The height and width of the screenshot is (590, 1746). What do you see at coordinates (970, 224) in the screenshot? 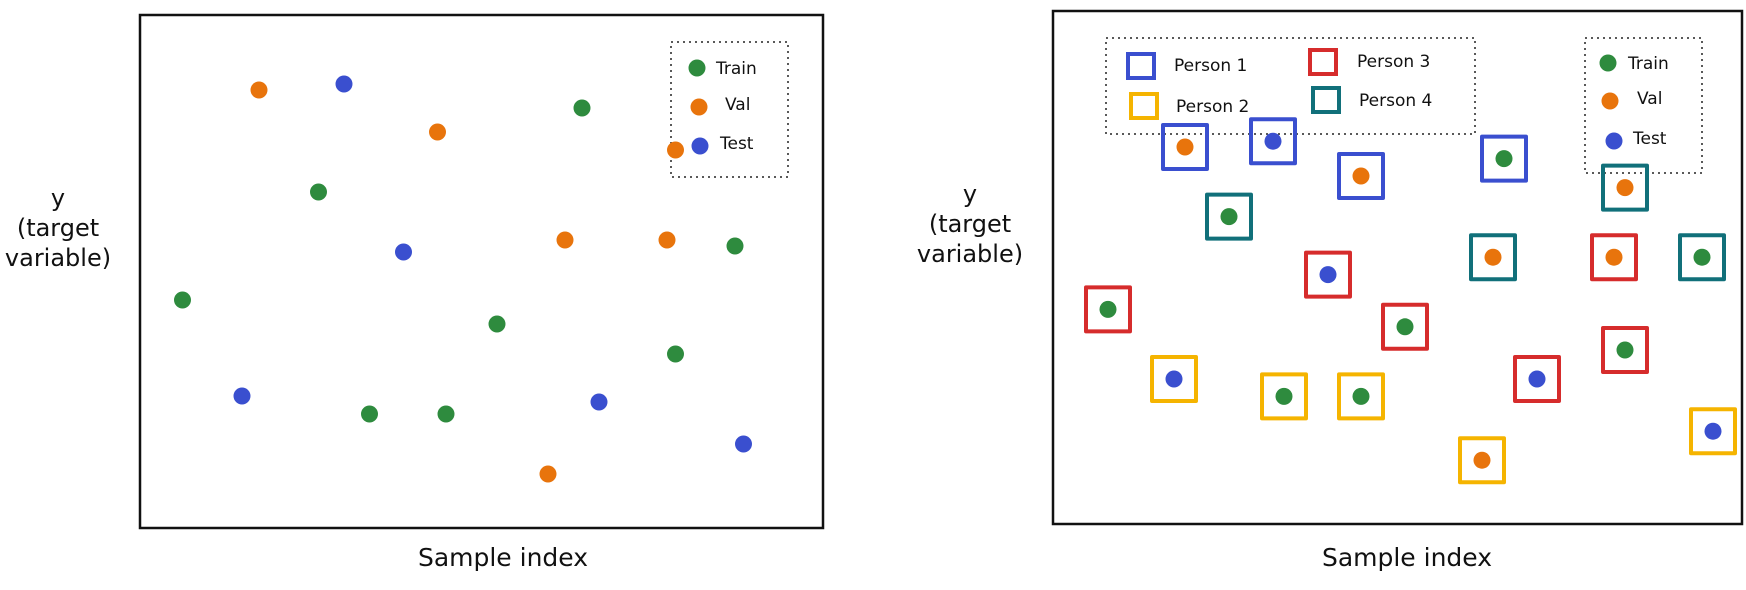
I see `right-ylabel-line-2: (target` at bounding box center [970, 224].